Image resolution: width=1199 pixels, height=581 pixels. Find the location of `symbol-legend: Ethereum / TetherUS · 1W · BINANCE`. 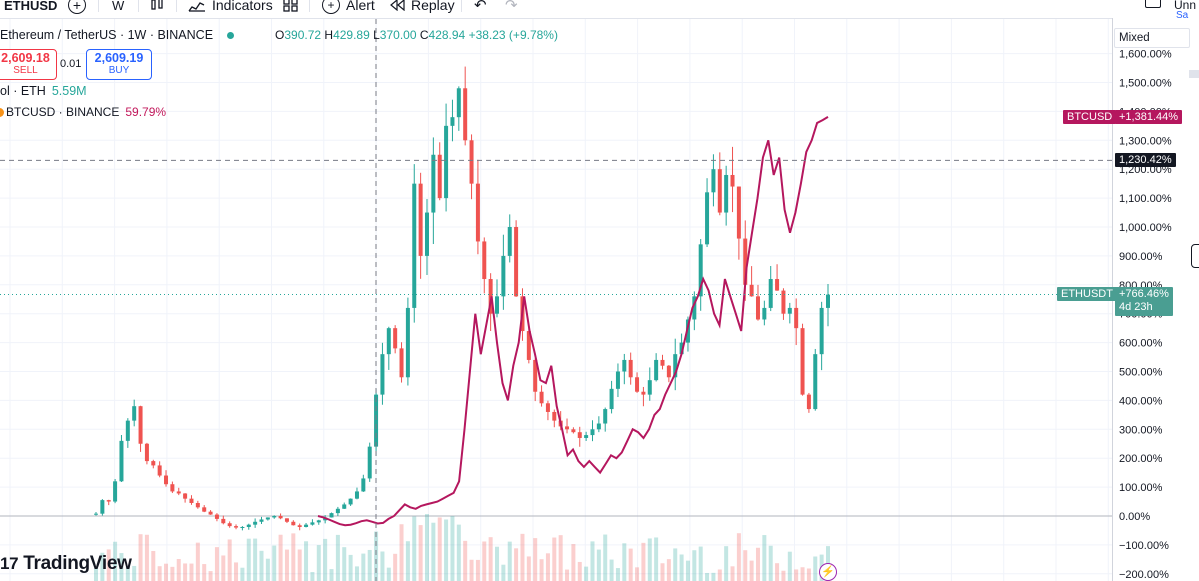

symbol-legend: Ethereum / TetherUS · 1W · BINANCE is located at coordinates (123, 35).